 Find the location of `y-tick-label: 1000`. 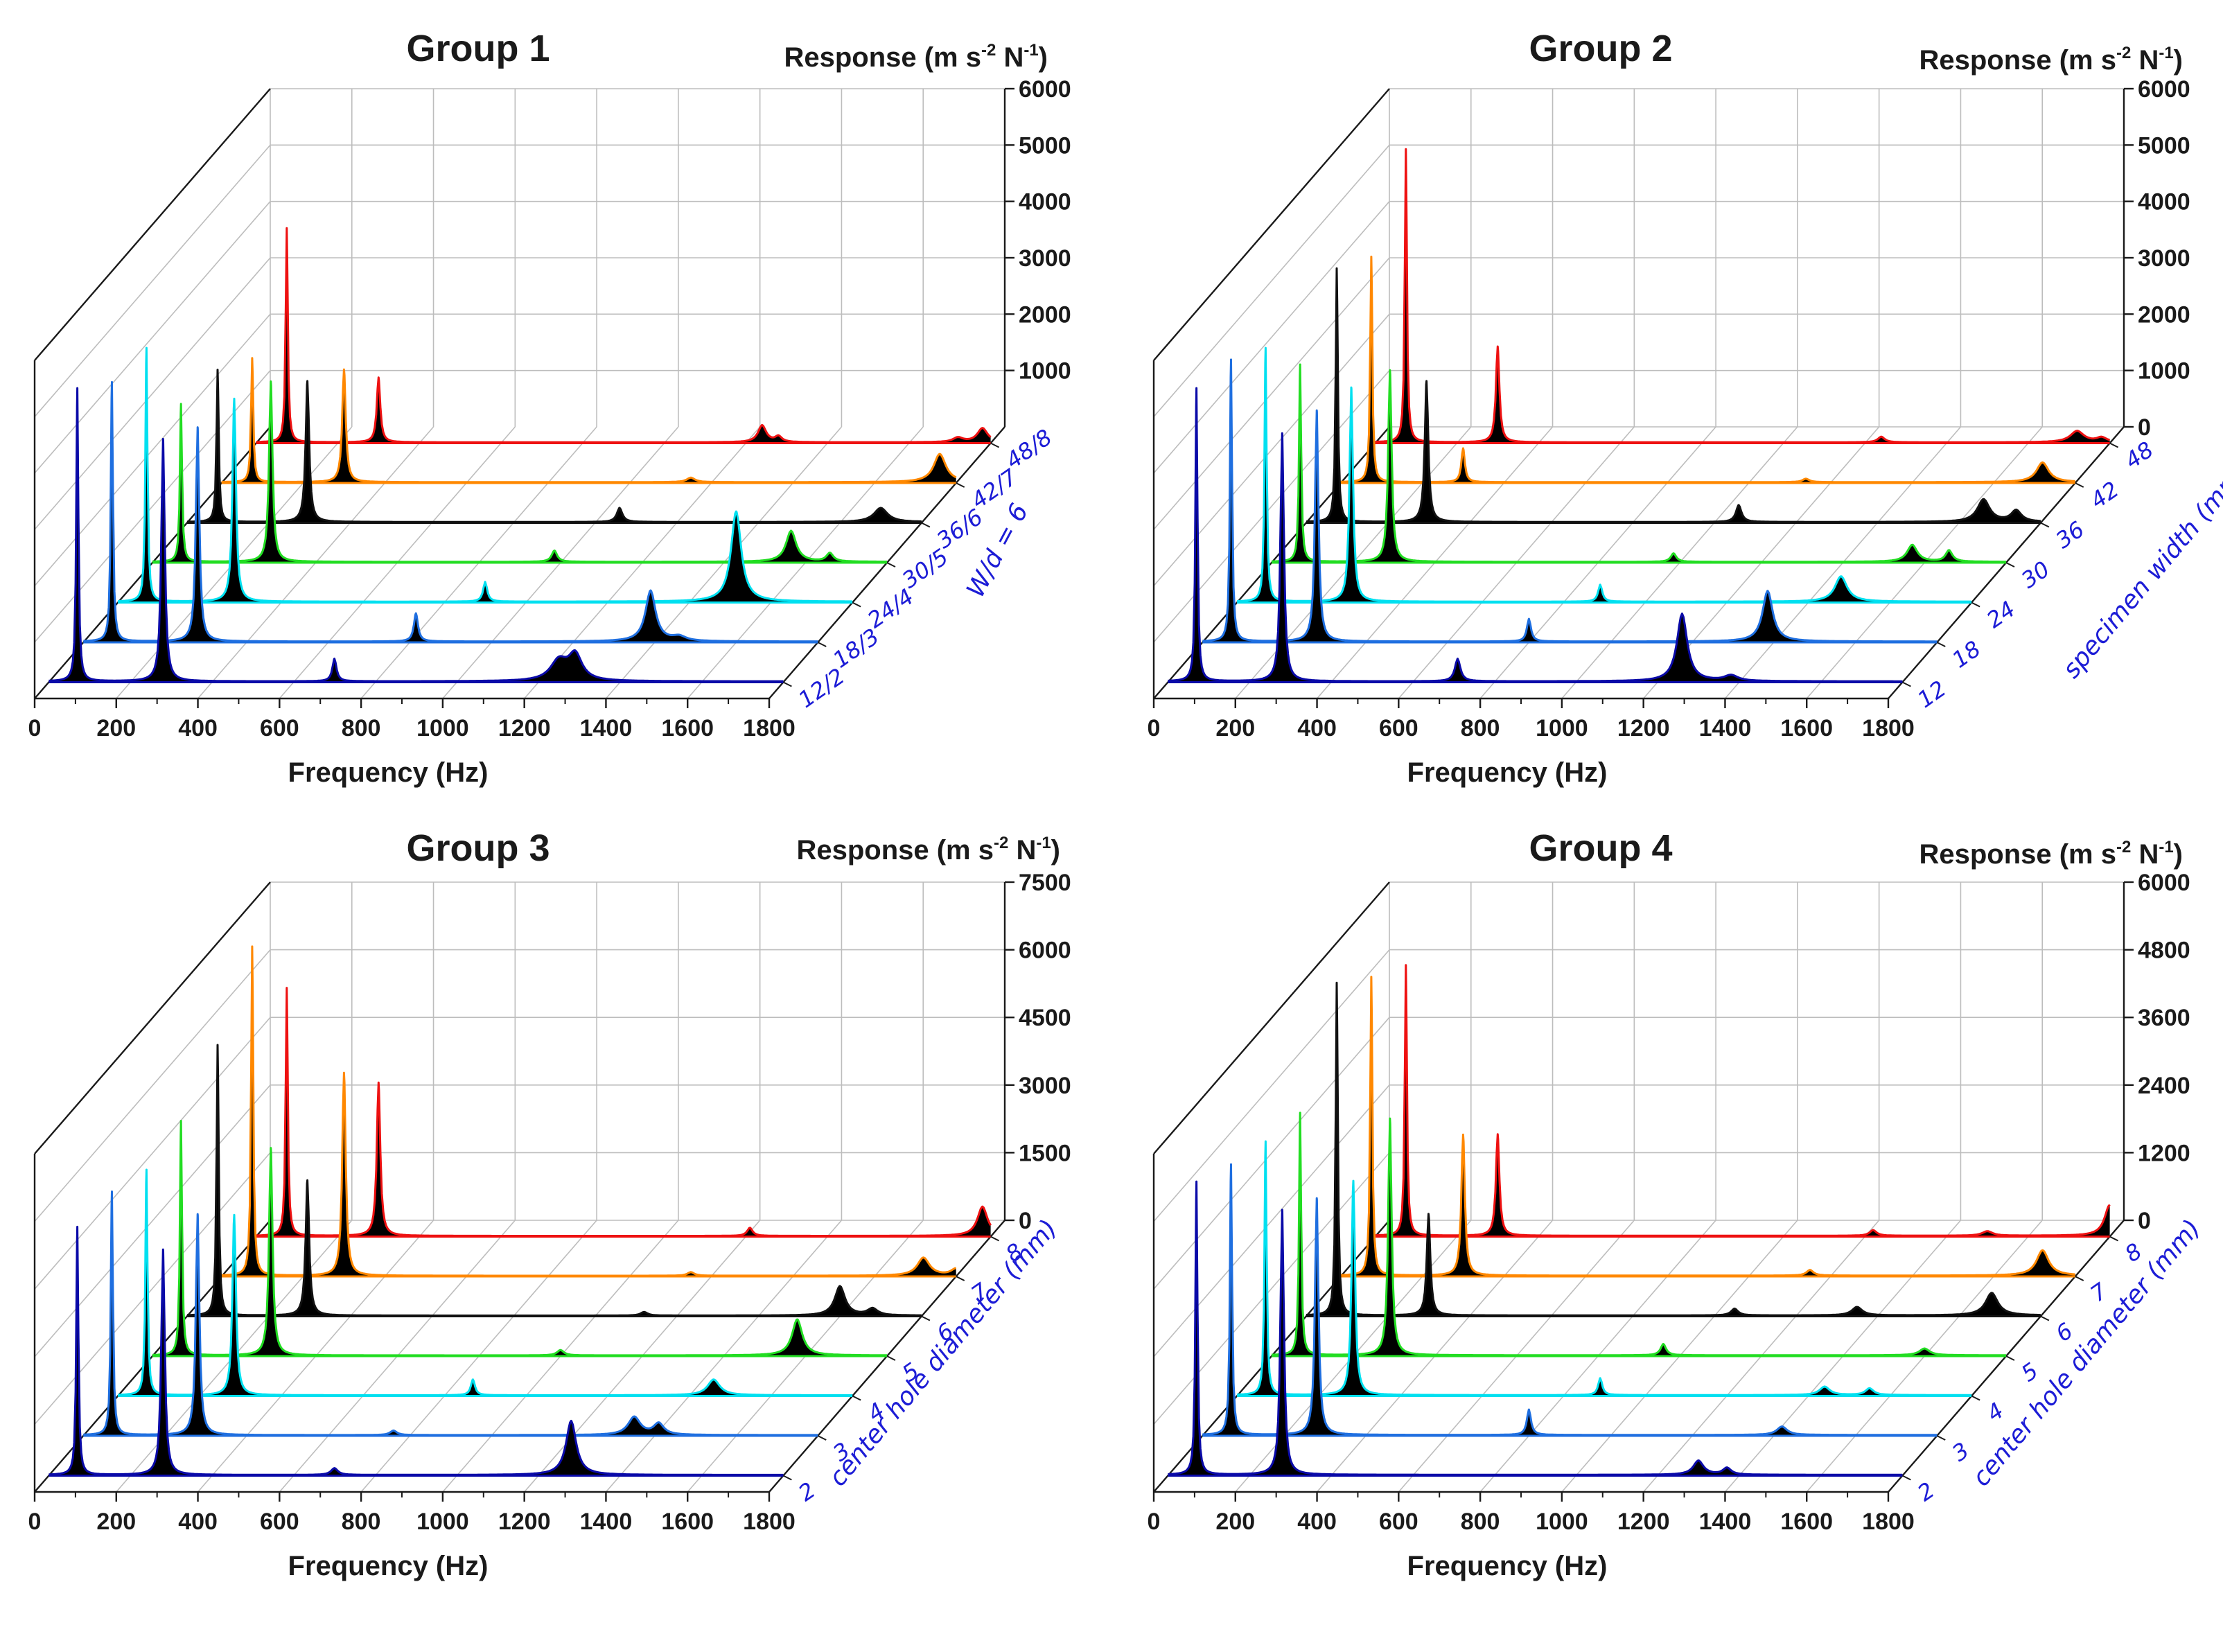

y-tick-label: 1000 is located at coordinates (1045, 371).